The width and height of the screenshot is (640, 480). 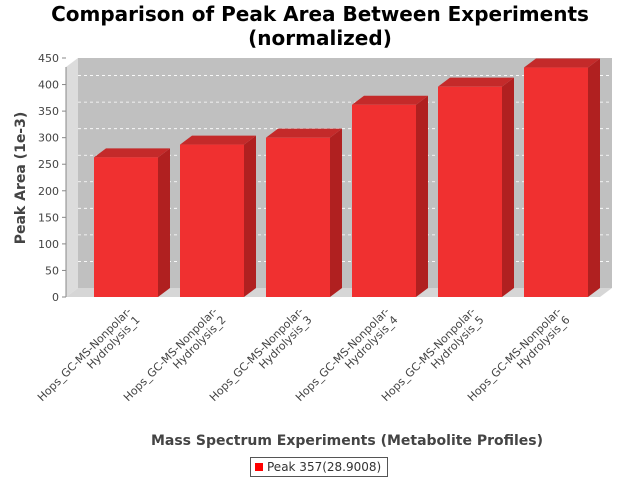 What do you see at coordinates (48, 191) in the screenshot?
I see `y-tick-label: 200` at bounding box center [48, 191].